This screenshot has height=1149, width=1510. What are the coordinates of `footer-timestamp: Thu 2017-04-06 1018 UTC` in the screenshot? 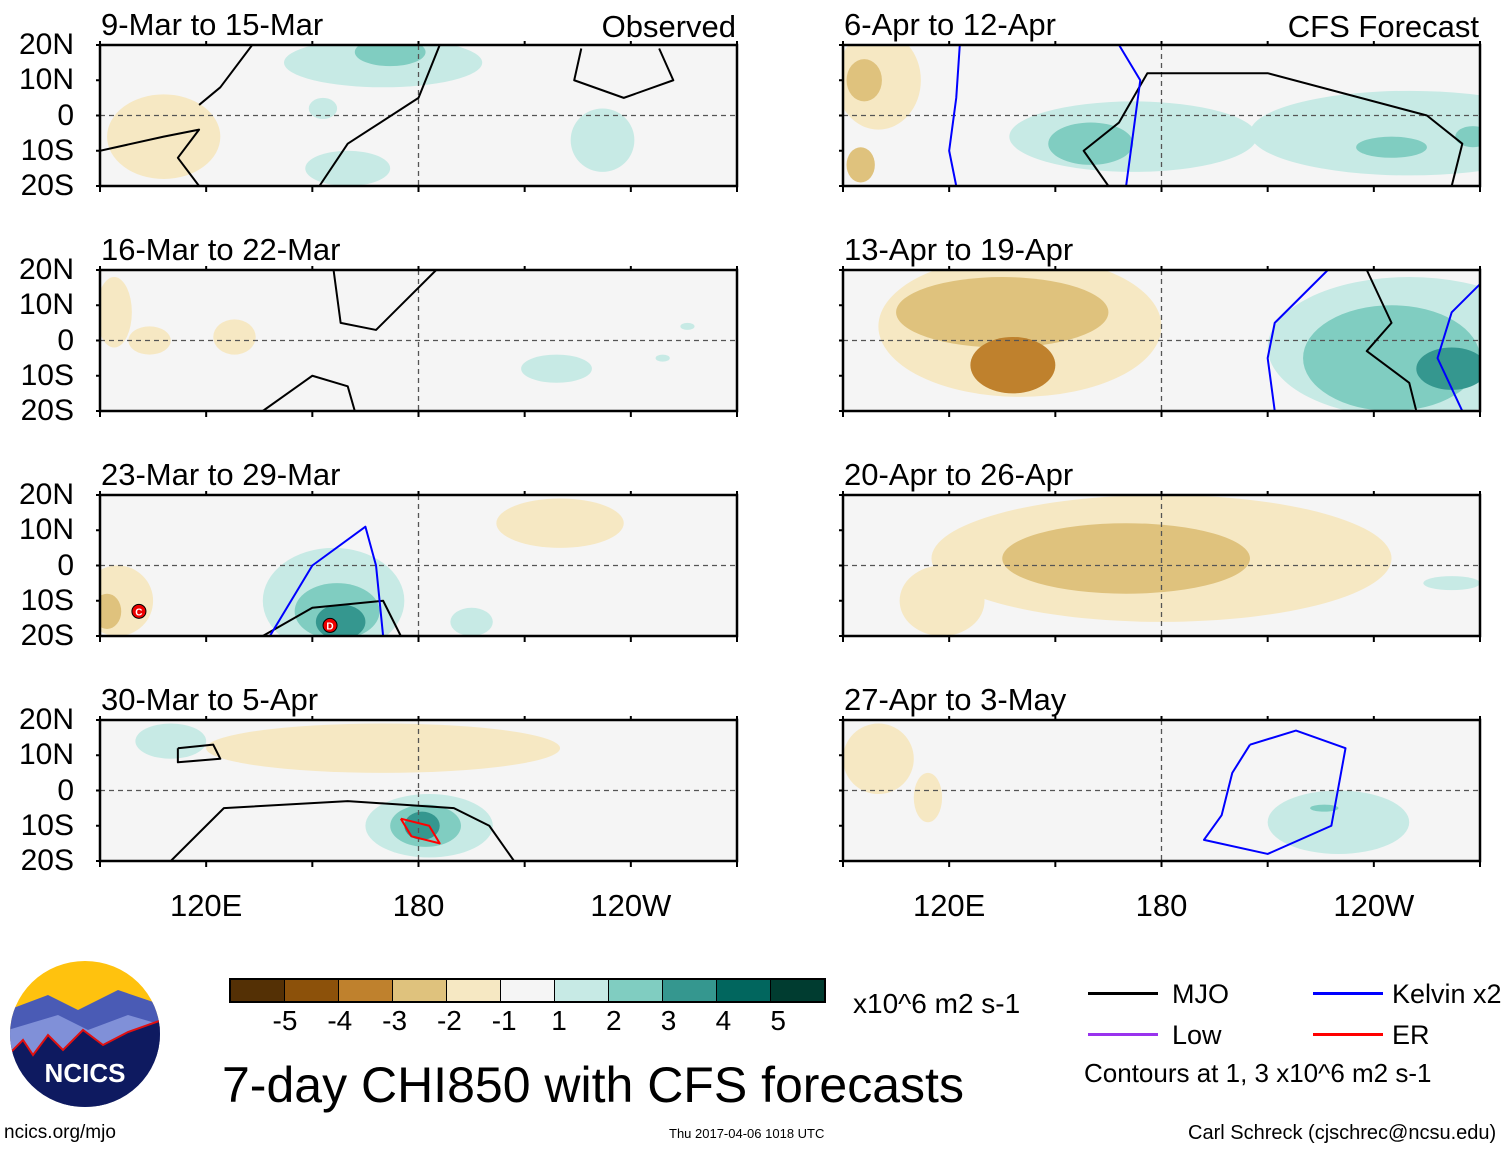 It's located at (747, 1133).